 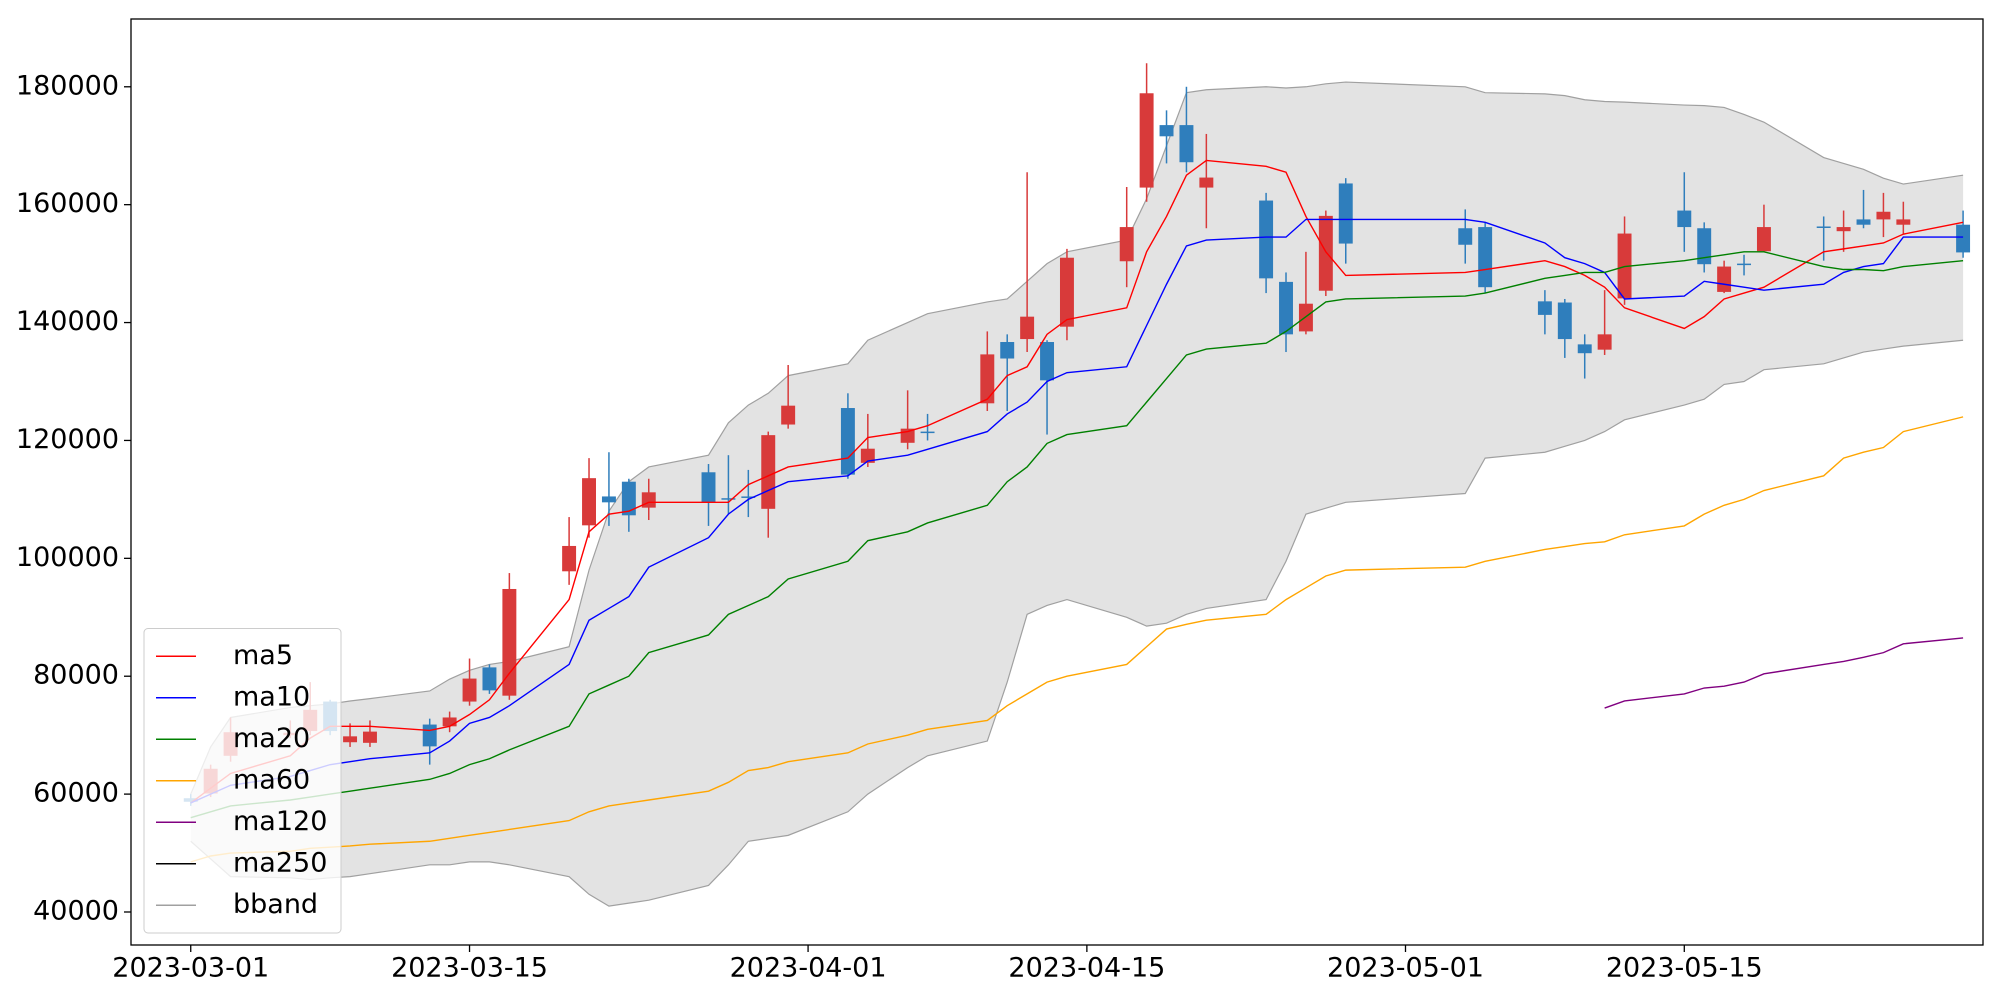 What do you see at coordinates (280, 862) in the screenshot?
I see `legend-label: ma250` at bounding box center [280, 862].